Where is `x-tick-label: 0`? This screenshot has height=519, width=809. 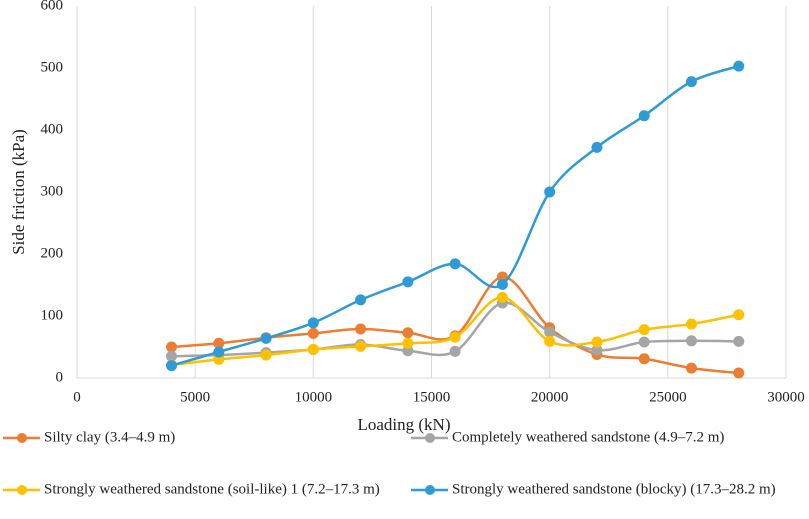
x-tick-label: 0 is located at coordinates (77, 397).